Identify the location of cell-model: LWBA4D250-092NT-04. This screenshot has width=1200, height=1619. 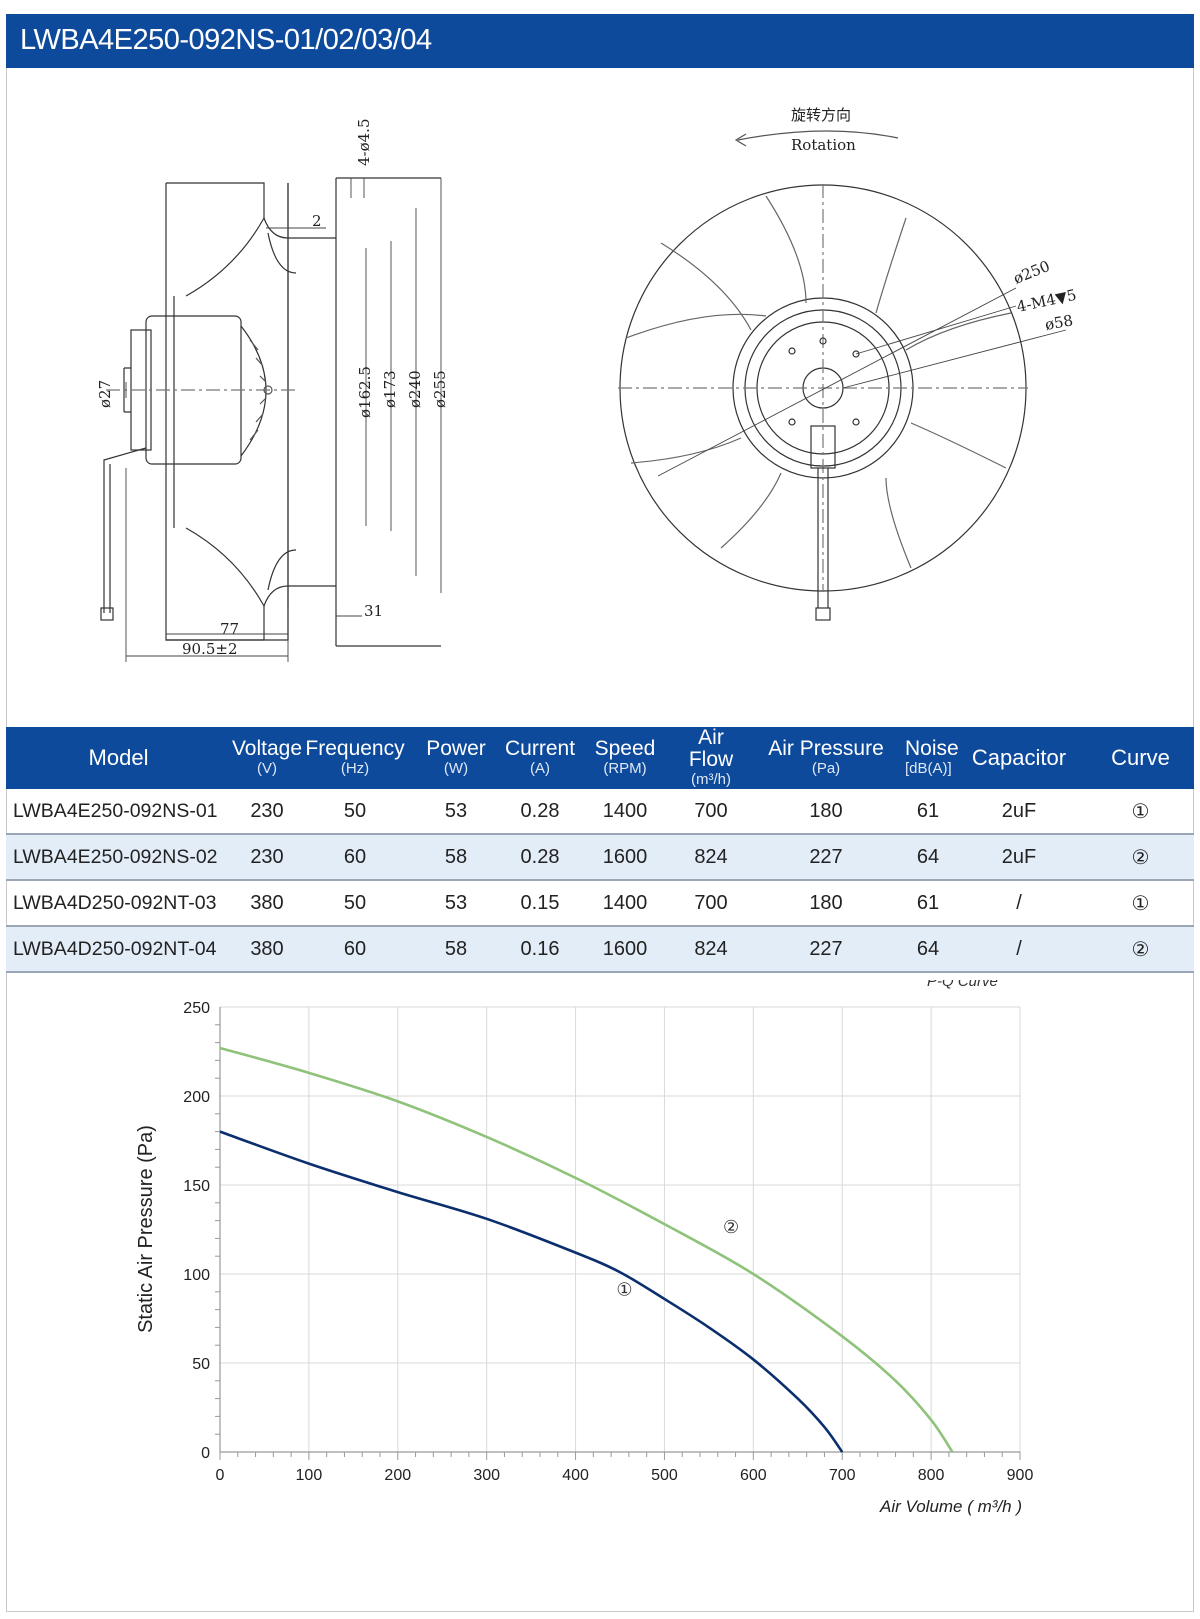
(118, 949).